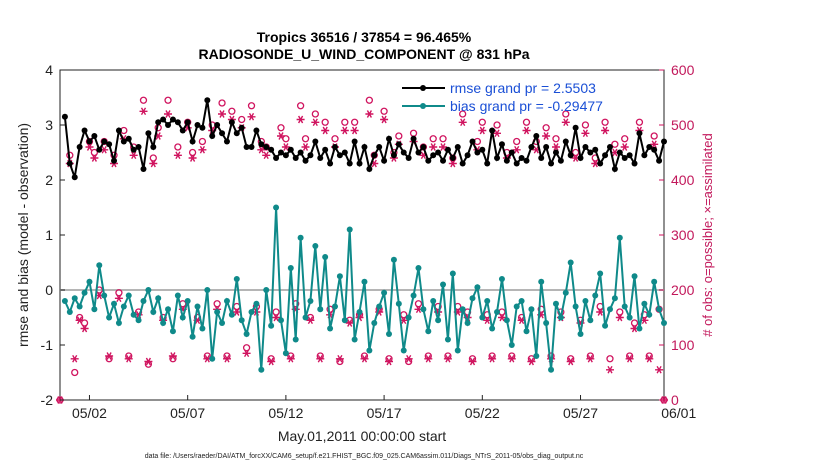 The width and height of the screenshot is (830, 475). What do you see at coordinates (285, 413) in the screenshot?
I see `x-tick-label: 05/12` at bounding box center [285, 413].